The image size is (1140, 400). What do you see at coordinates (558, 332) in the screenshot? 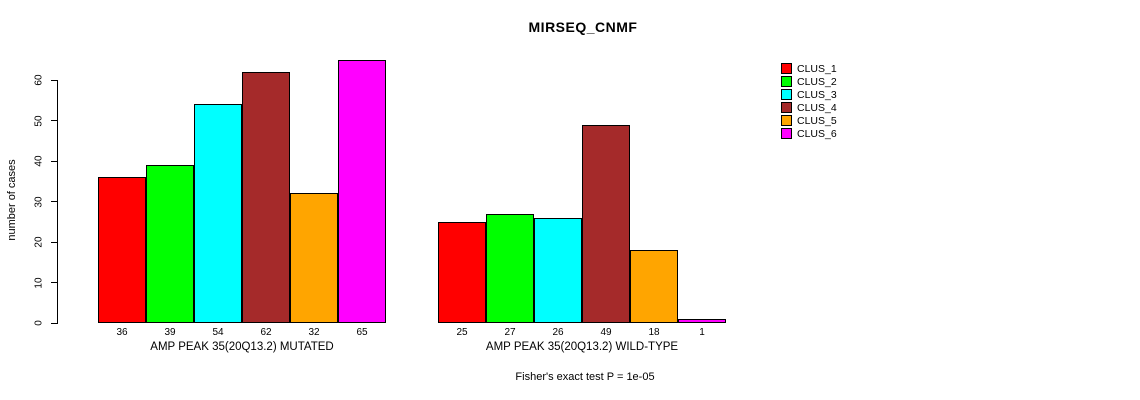
I see `bar-value-label: 26` at bounding box center [558, 332].